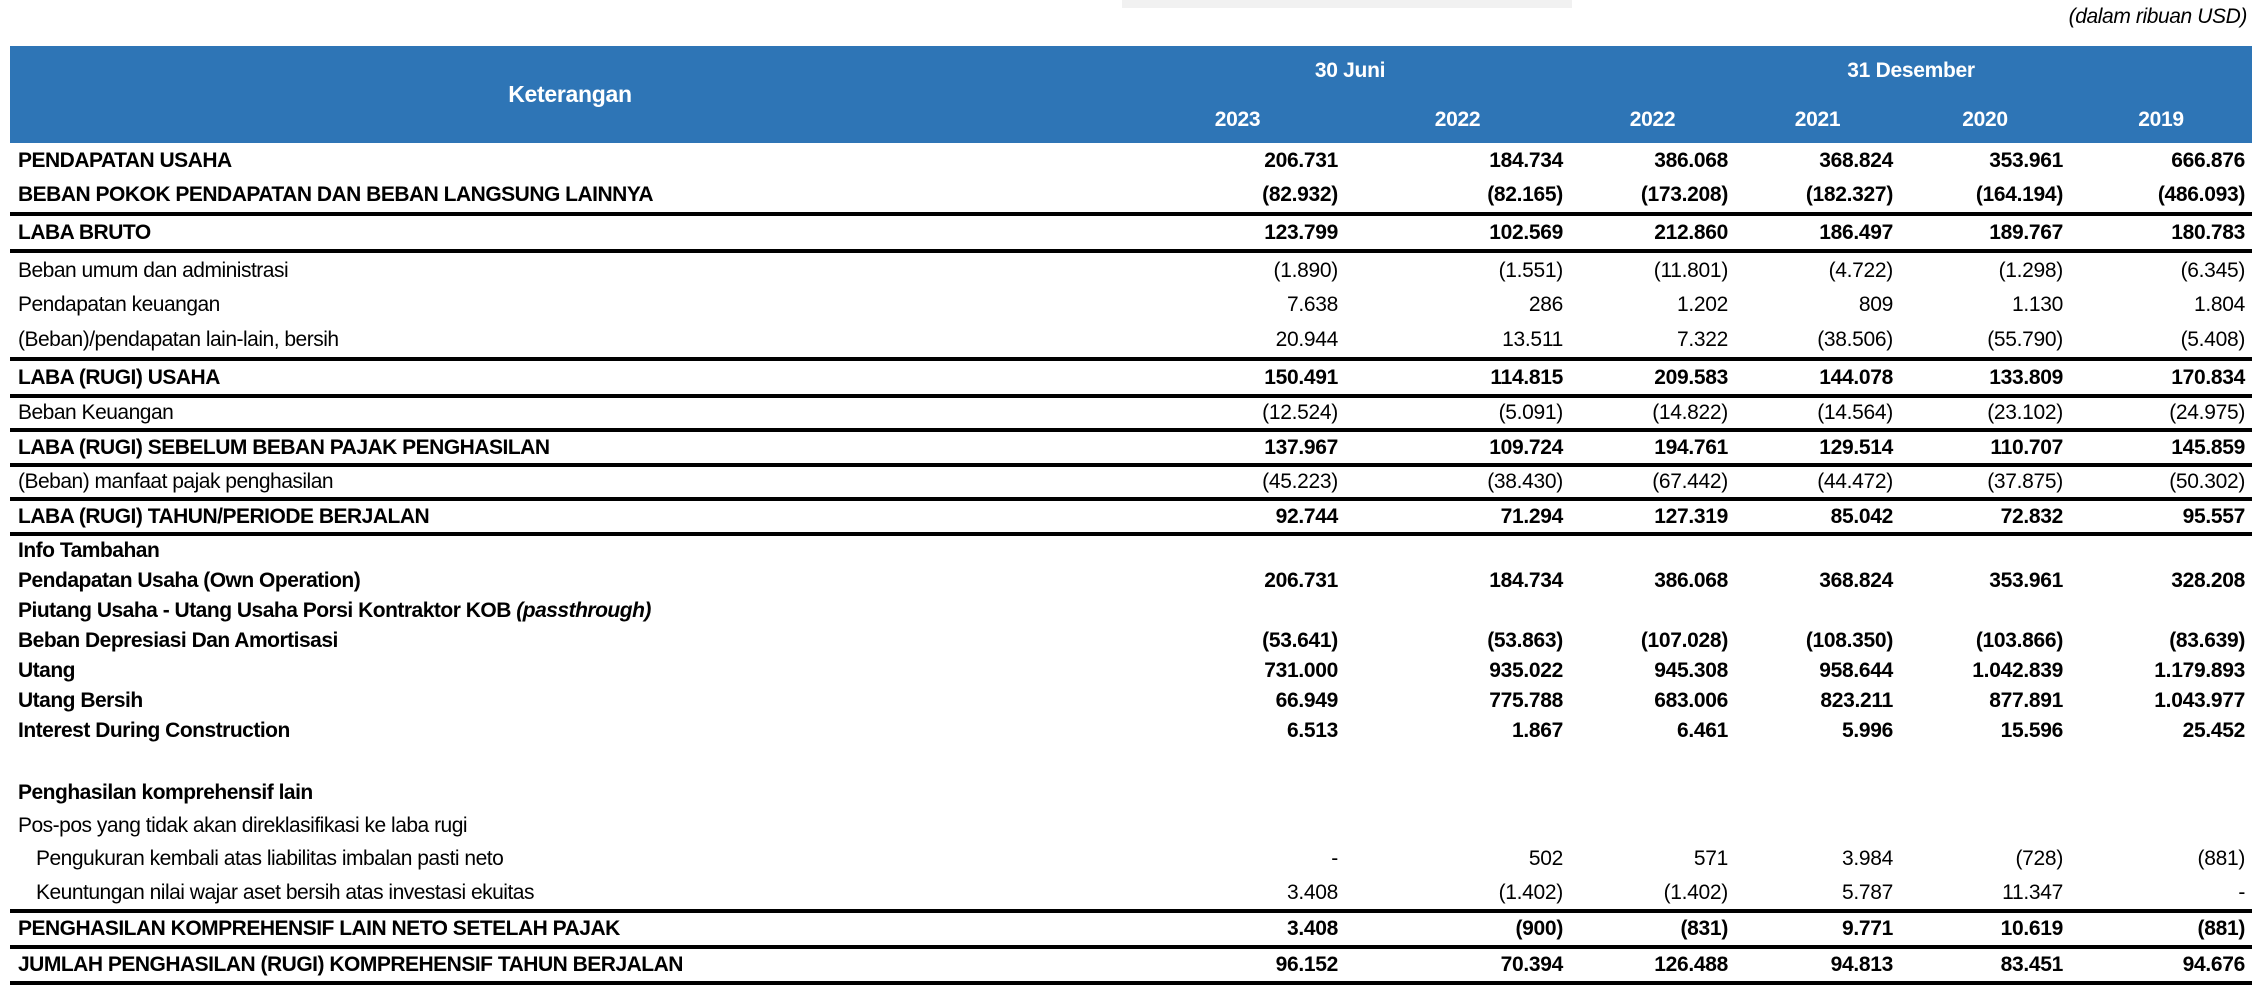 The height and width of the screenshot is (1008, 2260). Describe the element at coordinates (1985, 967) in the screenshot. I see `cell-value: 83.451` at that location.